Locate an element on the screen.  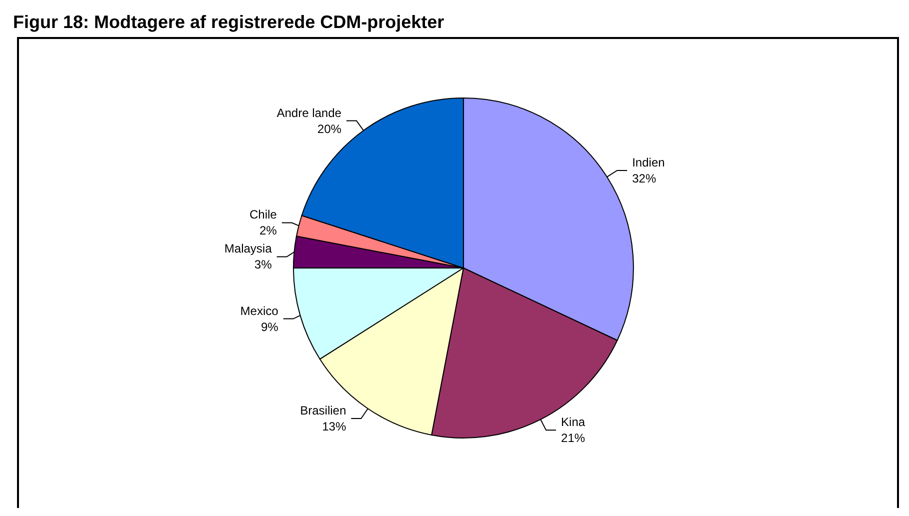
data-label: 13% is located at coordinates (334, 427).